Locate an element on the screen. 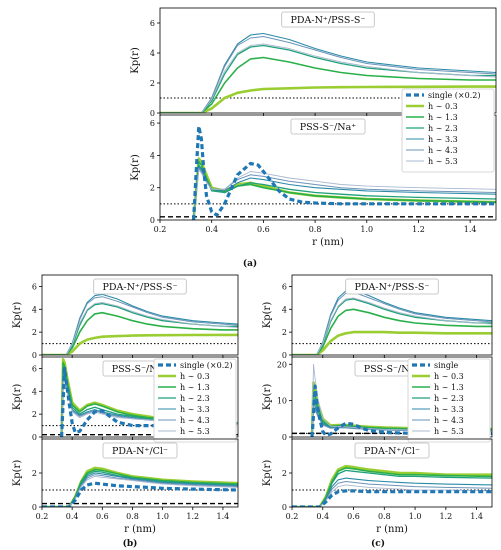 This screenshot has width=501, height=550. legend-entry: single (×0.2) is located at coordinates (206, 365).